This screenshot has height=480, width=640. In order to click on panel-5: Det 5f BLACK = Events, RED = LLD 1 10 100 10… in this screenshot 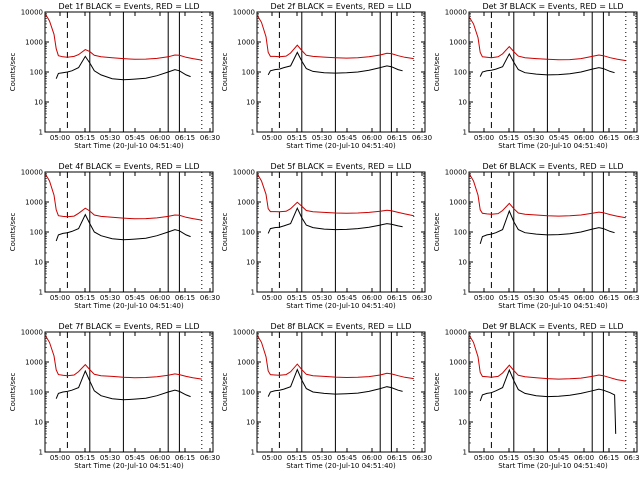, I will do `click(326, 236)`.